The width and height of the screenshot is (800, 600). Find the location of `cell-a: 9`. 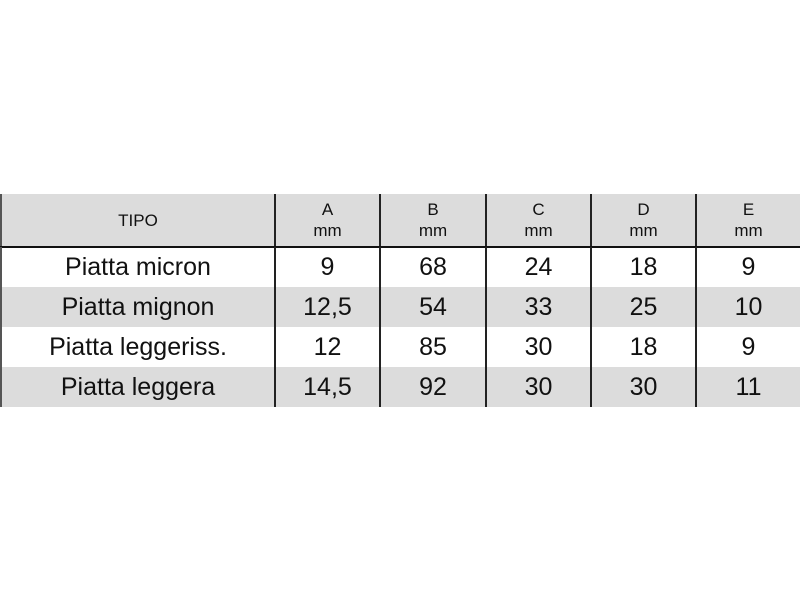

cell-a: 9 is located at coordinates (326, 267).